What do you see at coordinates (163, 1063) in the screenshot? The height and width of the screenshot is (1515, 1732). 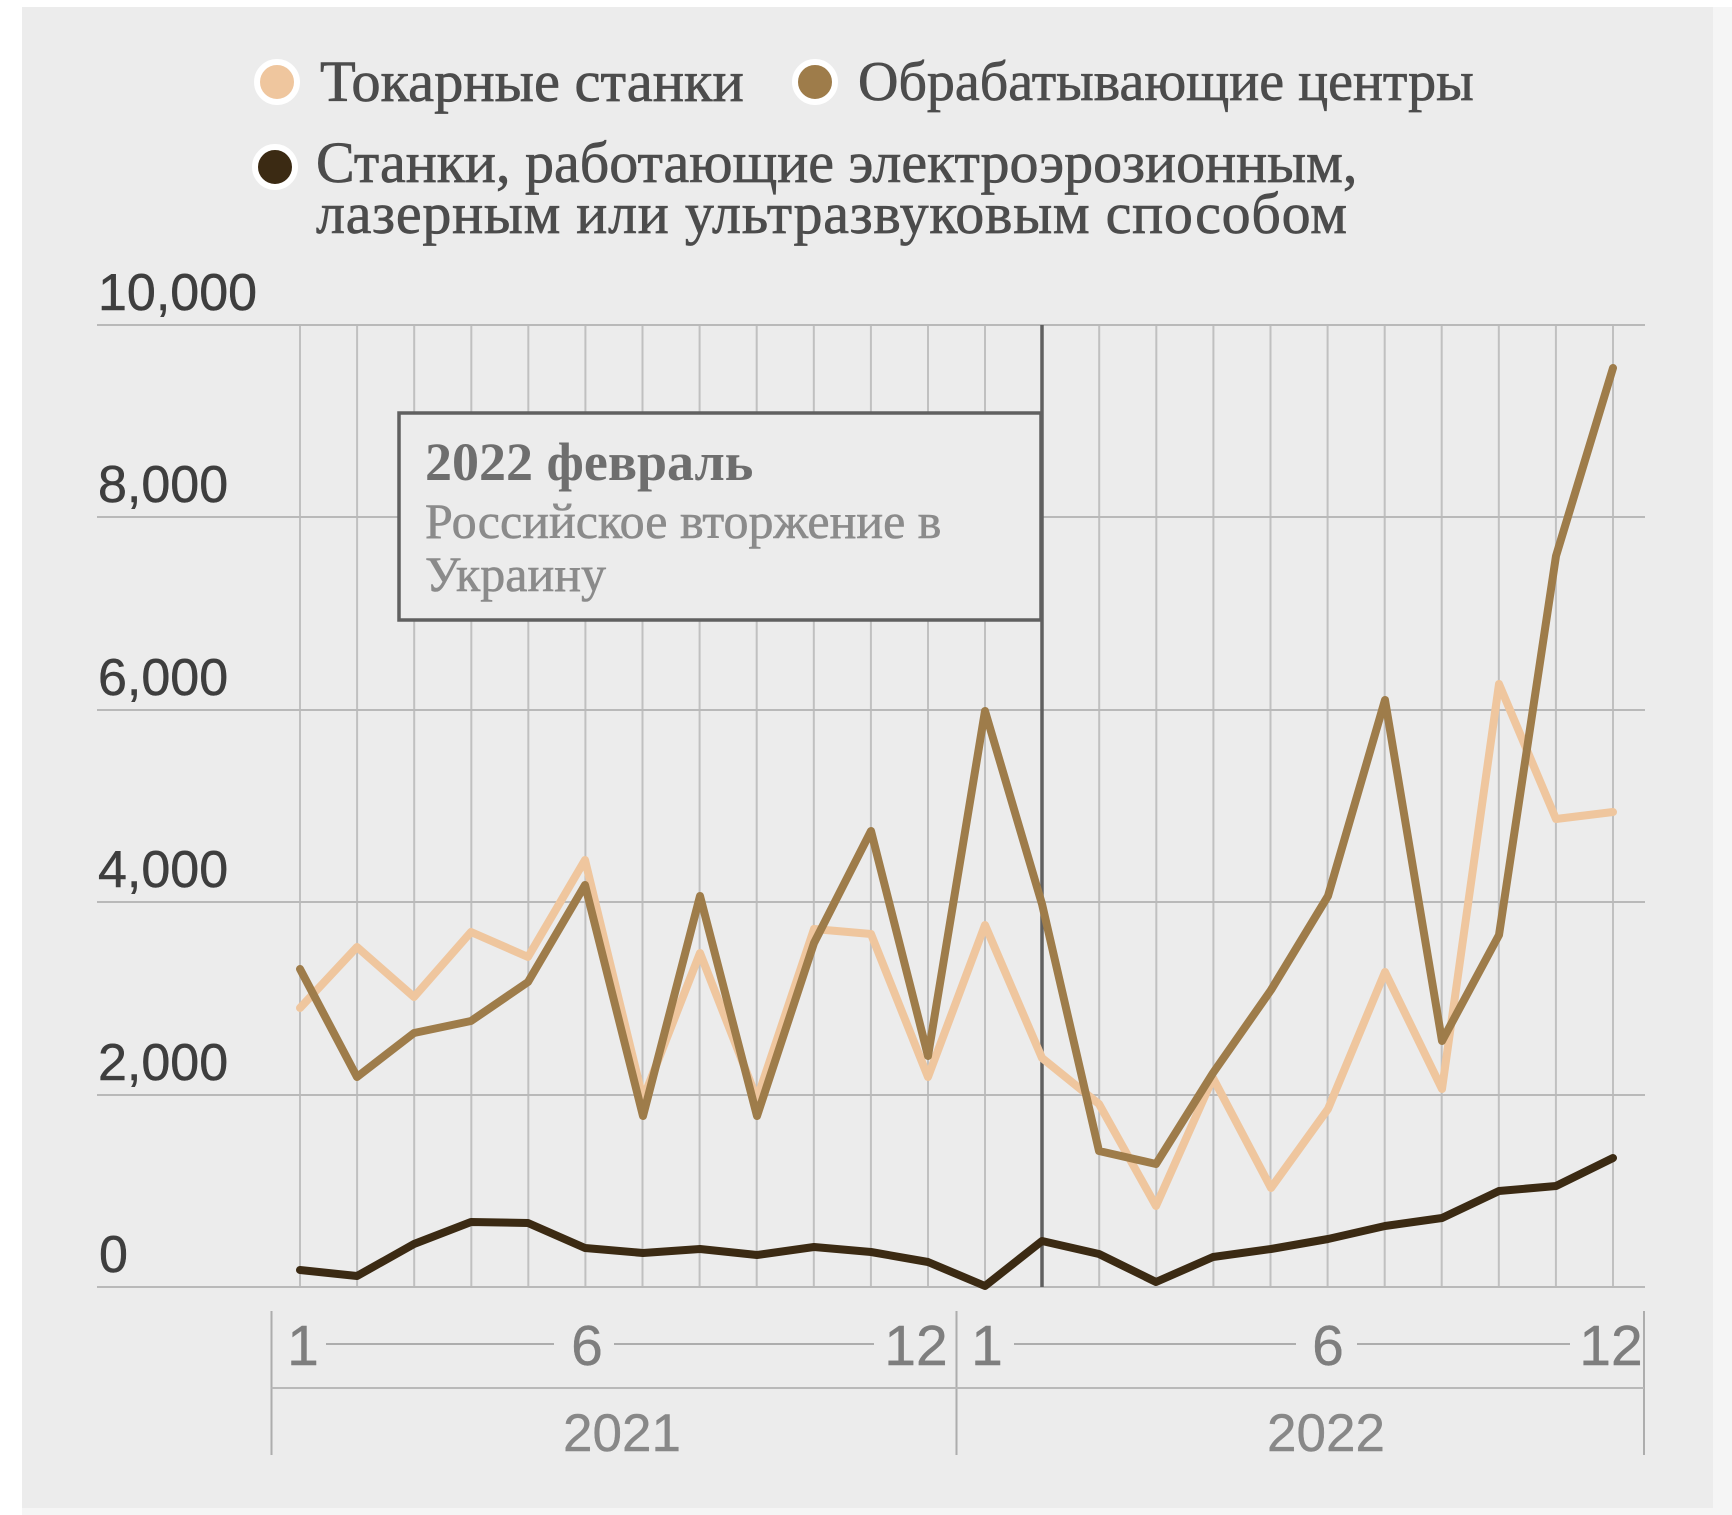 I see `svg-text: 2,000` at bounding box center [163, 1063].